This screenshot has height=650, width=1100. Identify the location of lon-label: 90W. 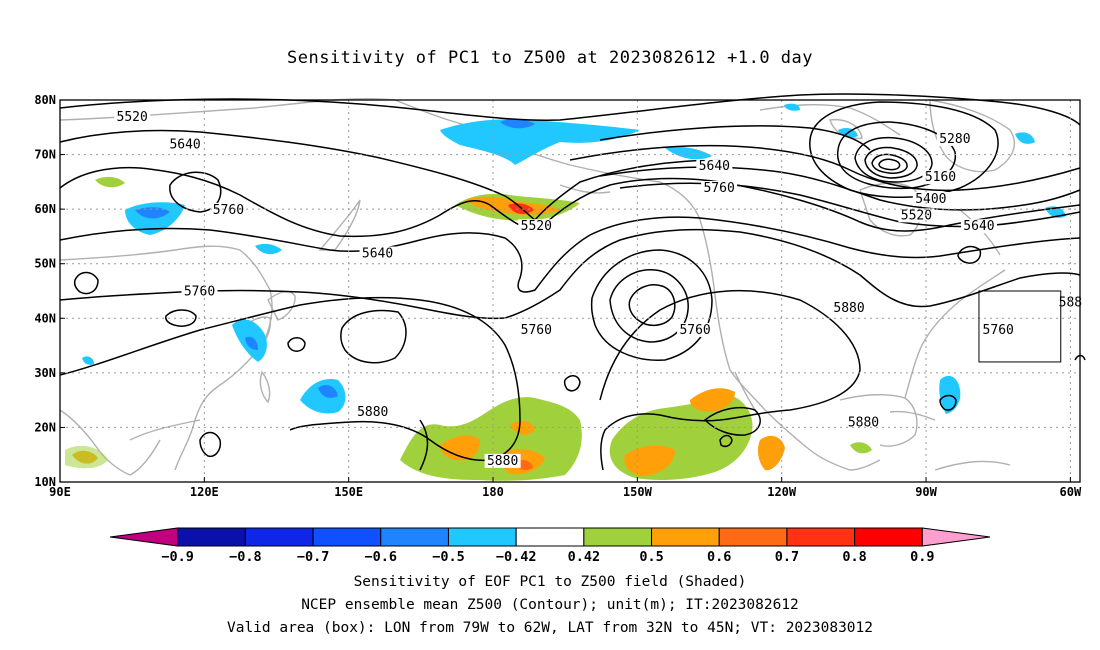
(926, 492).